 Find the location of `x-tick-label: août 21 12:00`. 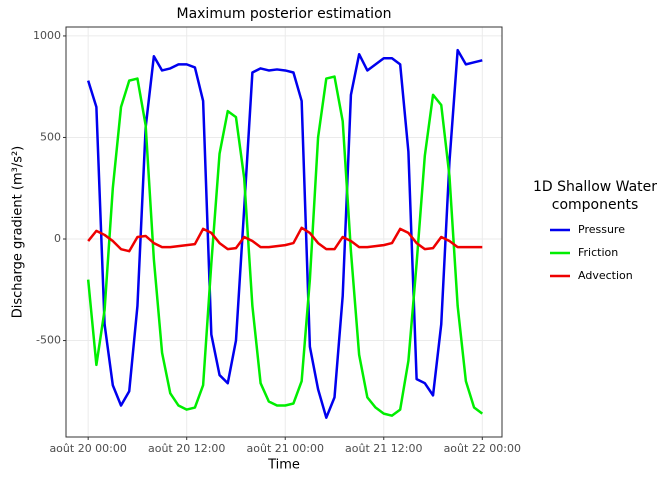

x-tick-label: août 21 12:00 is located at coordinates (383, 448).